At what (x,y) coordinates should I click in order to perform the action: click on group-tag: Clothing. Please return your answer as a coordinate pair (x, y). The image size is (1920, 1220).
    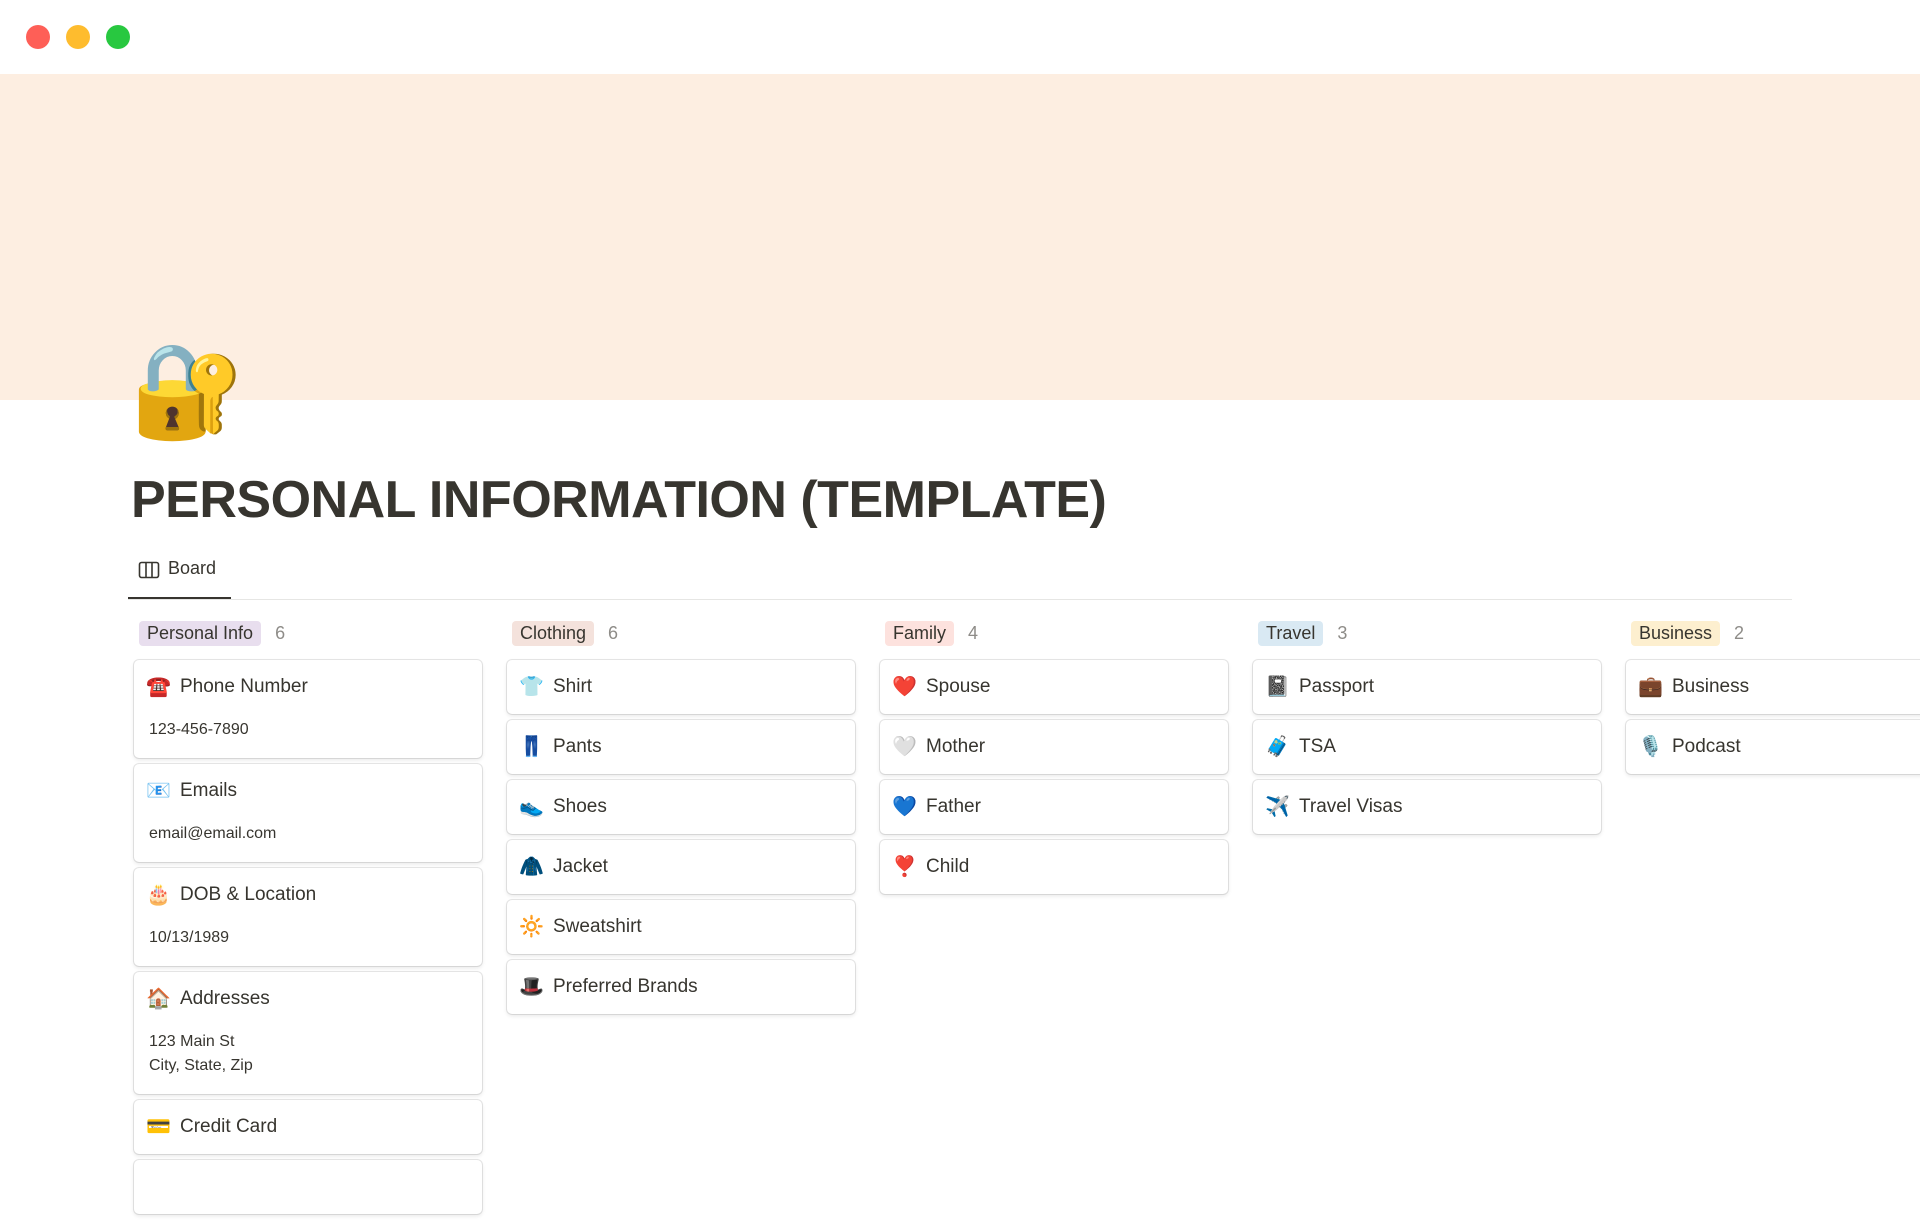
    Looking at the image, I should click on (553, 633).